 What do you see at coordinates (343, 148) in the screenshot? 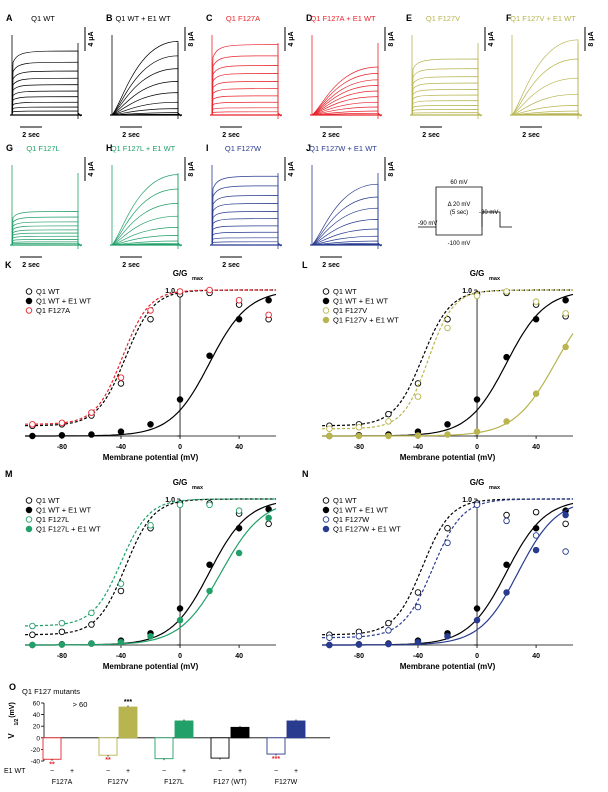
I see `panel-title: Q1 F127W + E1 WT` at bounding box center [343, 148].